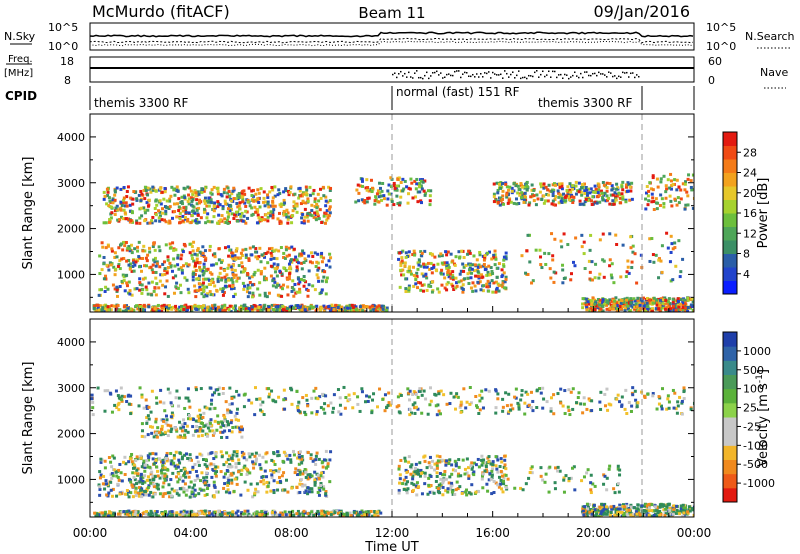 This screenshot has width=800, height=554. What do you see at coordinates (750, 233) in the screenshot?
I see `power-colorbar-tick-label-2: 12` at bounding box center [750, 233].